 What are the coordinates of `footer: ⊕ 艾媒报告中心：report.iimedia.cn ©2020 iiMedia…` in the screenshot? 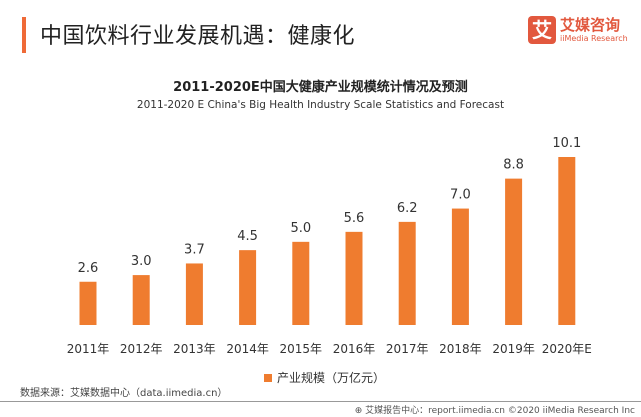 It's located at (494, 411).